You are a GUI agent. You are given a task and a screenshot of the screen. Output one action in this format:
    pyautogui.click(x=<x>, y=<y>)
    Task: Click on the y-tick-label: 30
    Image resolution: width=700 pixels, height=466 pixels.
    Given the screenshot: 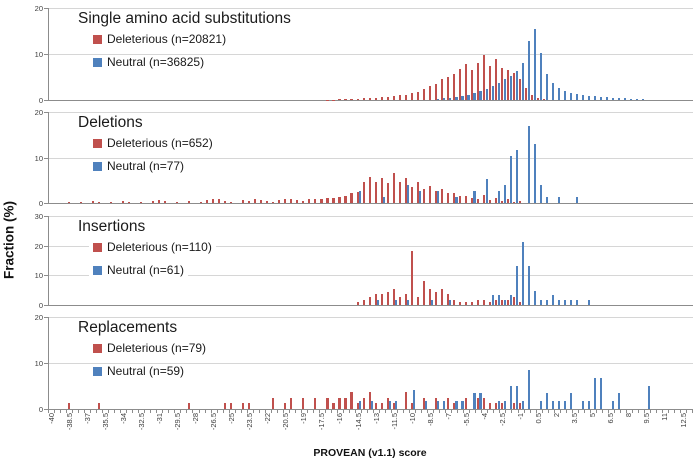 What is the action you would take?
    pyautogui.click(x=38, y=216)
    